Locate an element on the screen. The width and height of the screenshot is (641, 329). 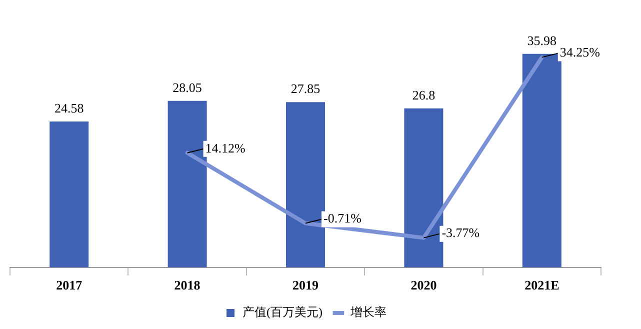
data-label: 24.58 is located at coordinates (69, 108).